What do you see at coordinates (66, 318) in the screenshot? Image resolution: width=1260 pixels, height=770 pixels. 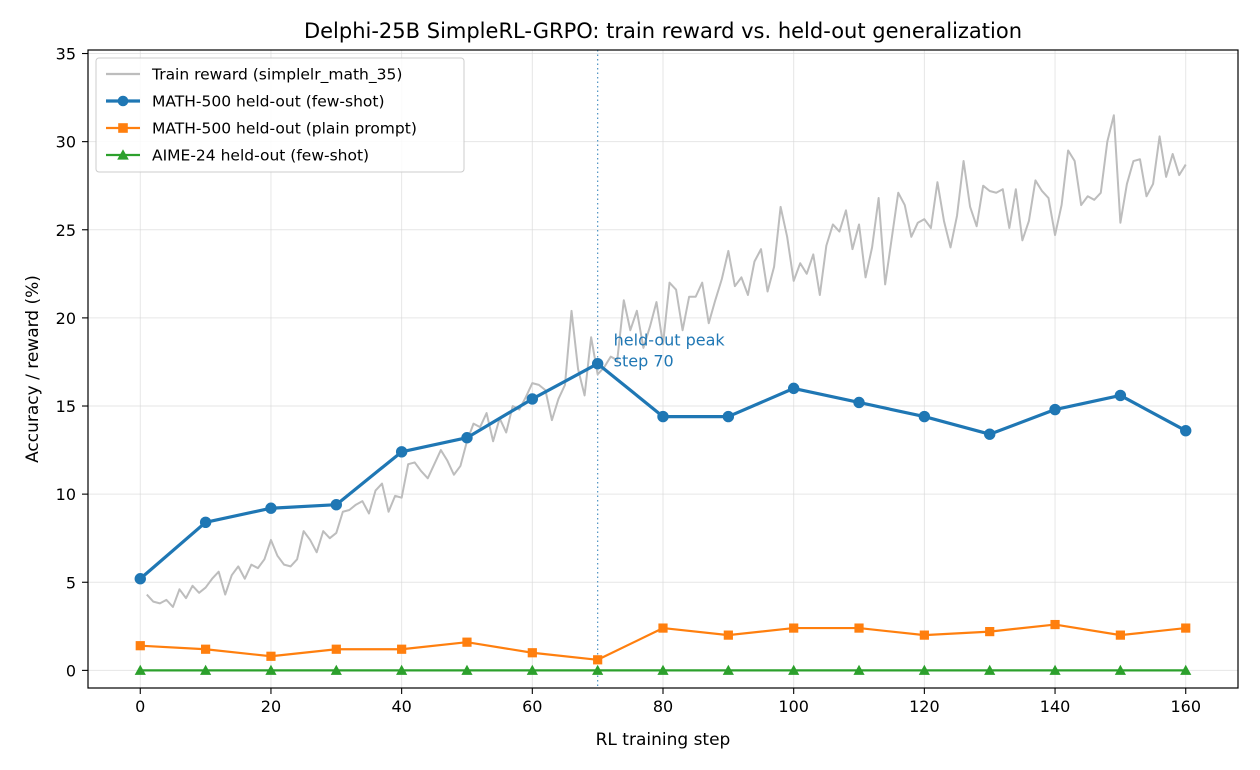 I see `y-tick-label: 20` at bounding box center [66, 318].